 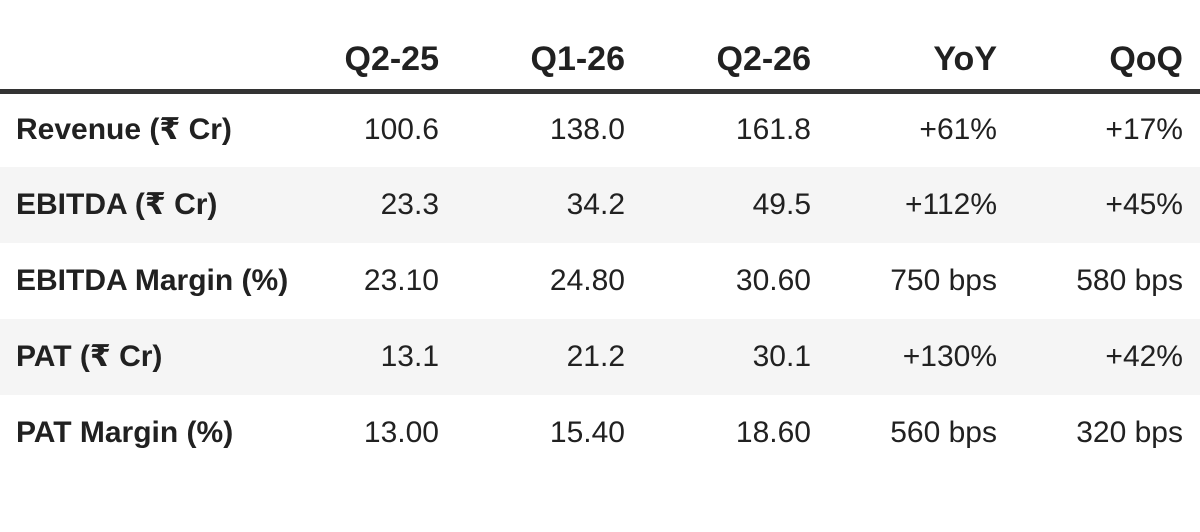 I want to click on row-label-revenue: Revenue (₹ Cr), so click(x=124, y=130).